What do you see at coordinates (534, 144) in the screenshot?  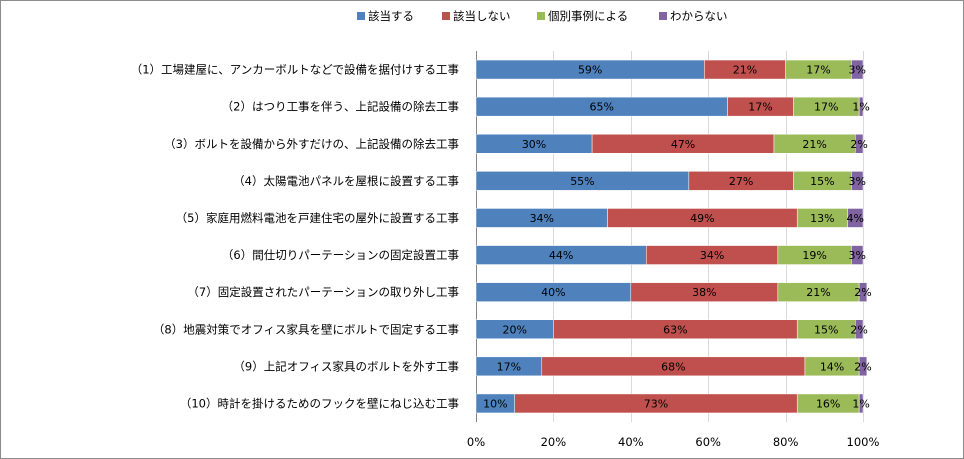 I see `data-label: 30%` at bounding box center [534, 144].